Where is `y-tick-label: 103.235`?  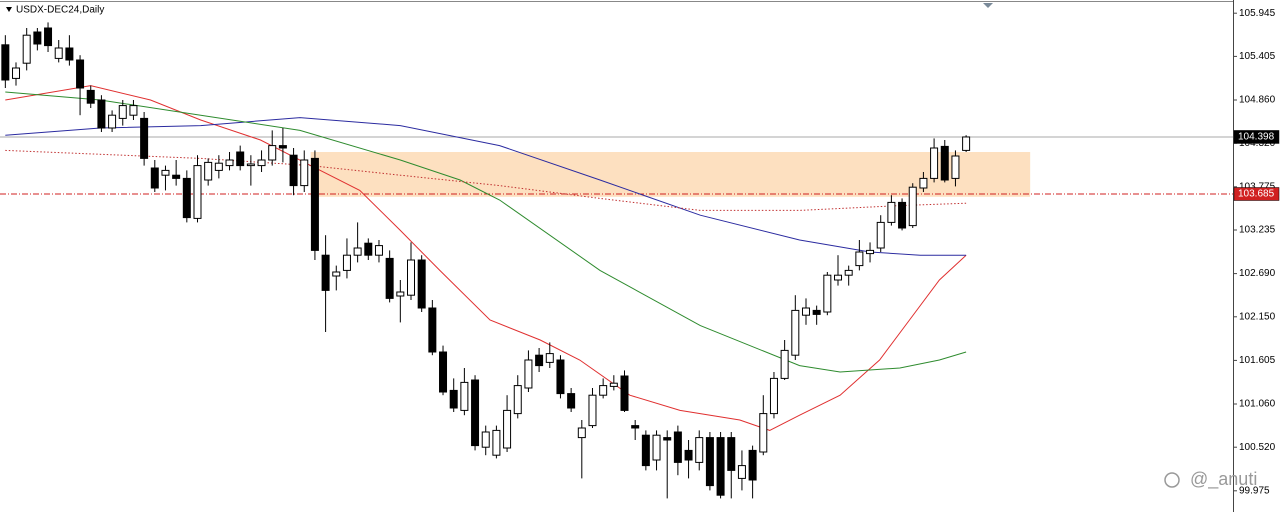 y-tick-label: 103.235 is located at coordinates (1257, 230).